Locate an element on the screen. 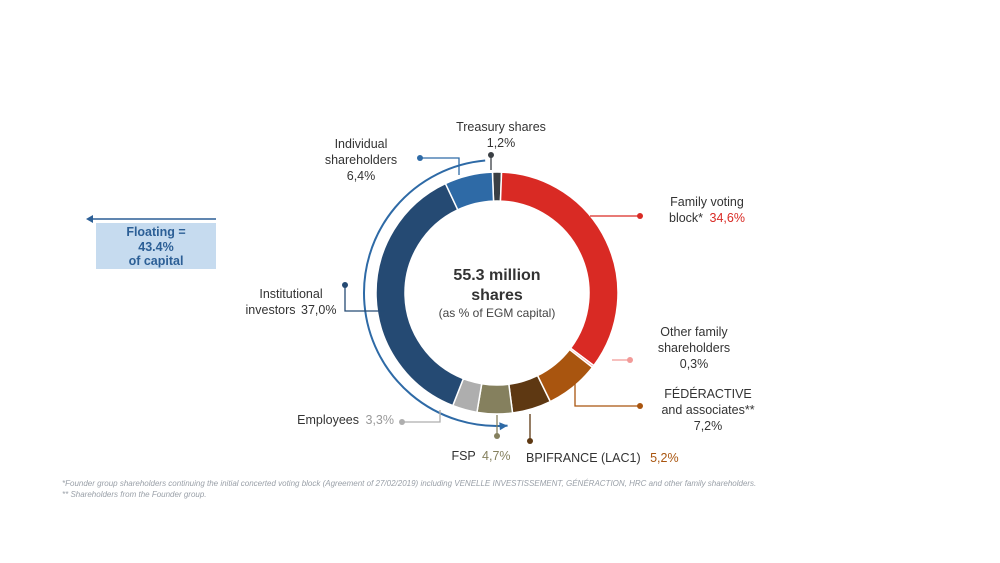 The image size is (1000, 563). slice-individual is located at coordinates (469, 191).